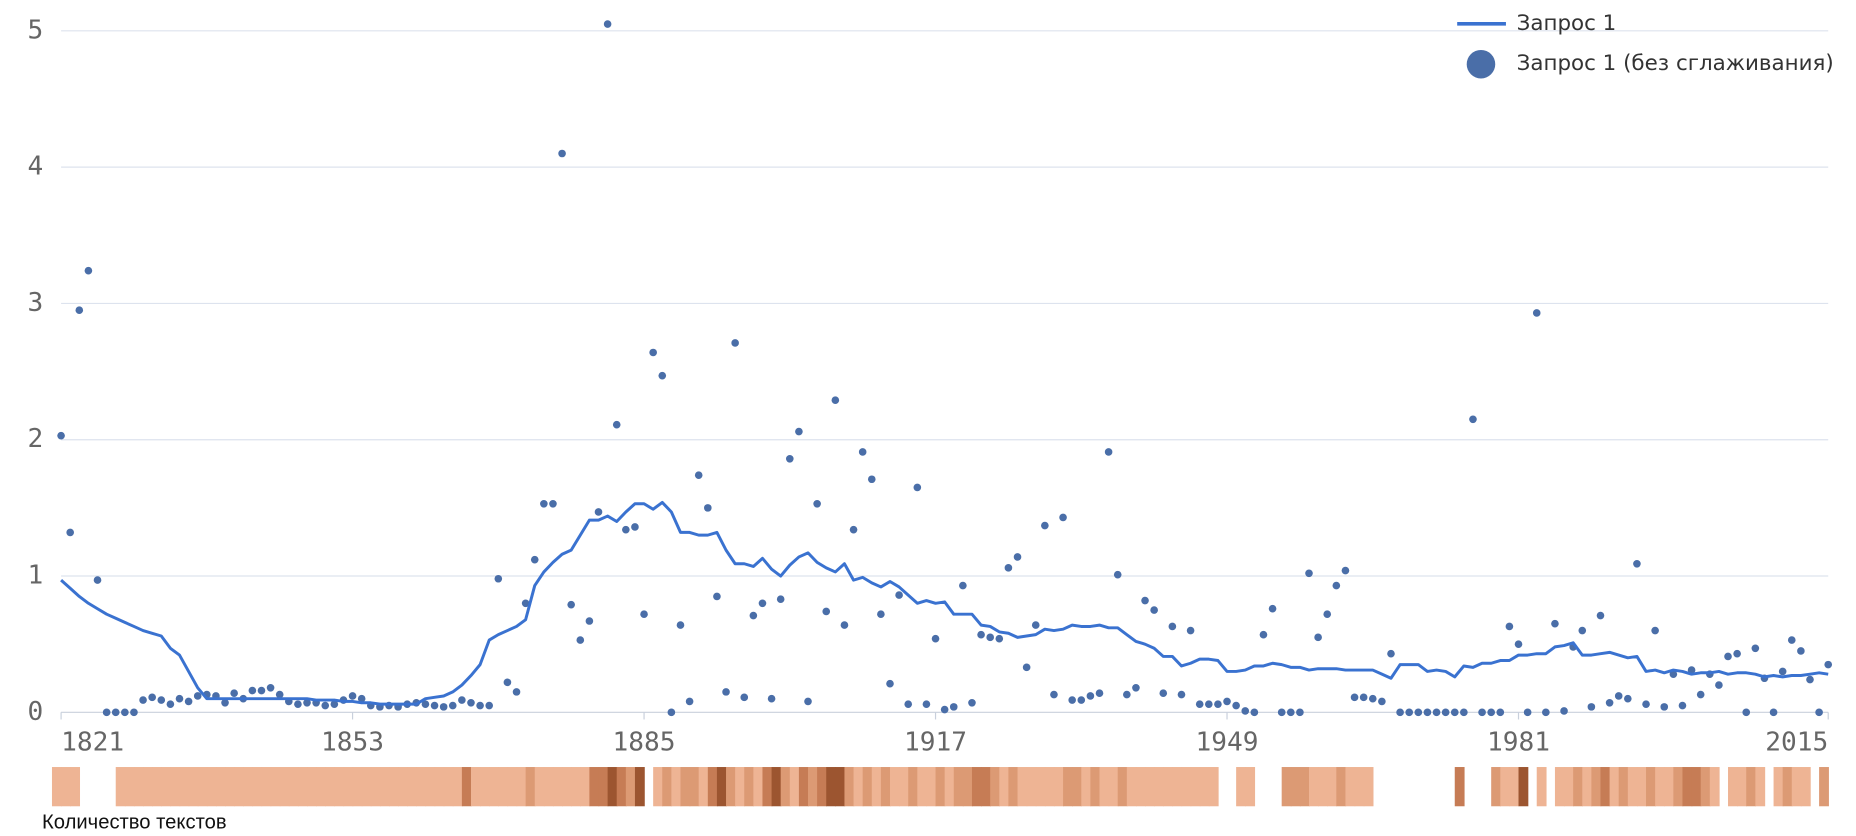 The width and height of the screenshot is (1856, 836). Describe the element at coordinates (35, 30) in the screenshot. I see `y-tick-label: 5` at that location.